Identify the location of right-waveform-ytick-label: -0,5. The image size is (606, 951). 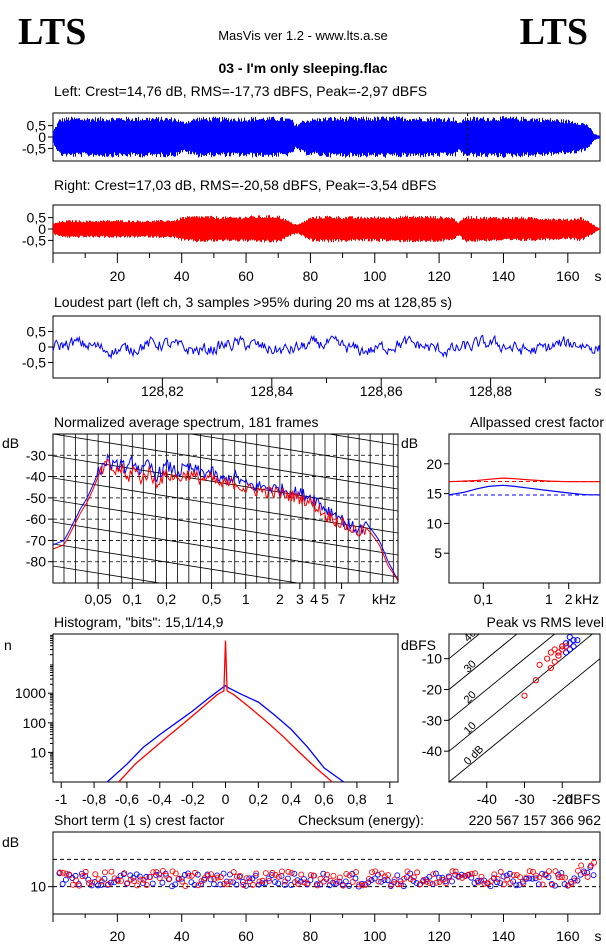
(34, 240).